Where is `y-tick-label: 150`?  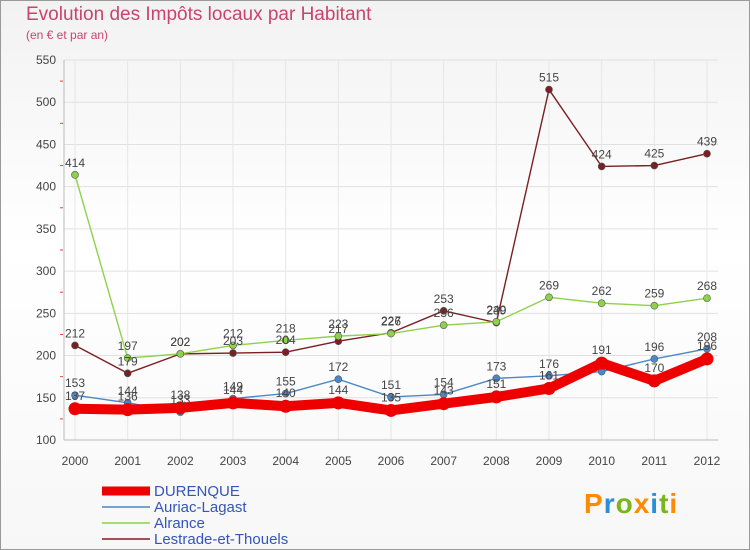
y-tick-label: 150 is located at coordinates (46, 398).